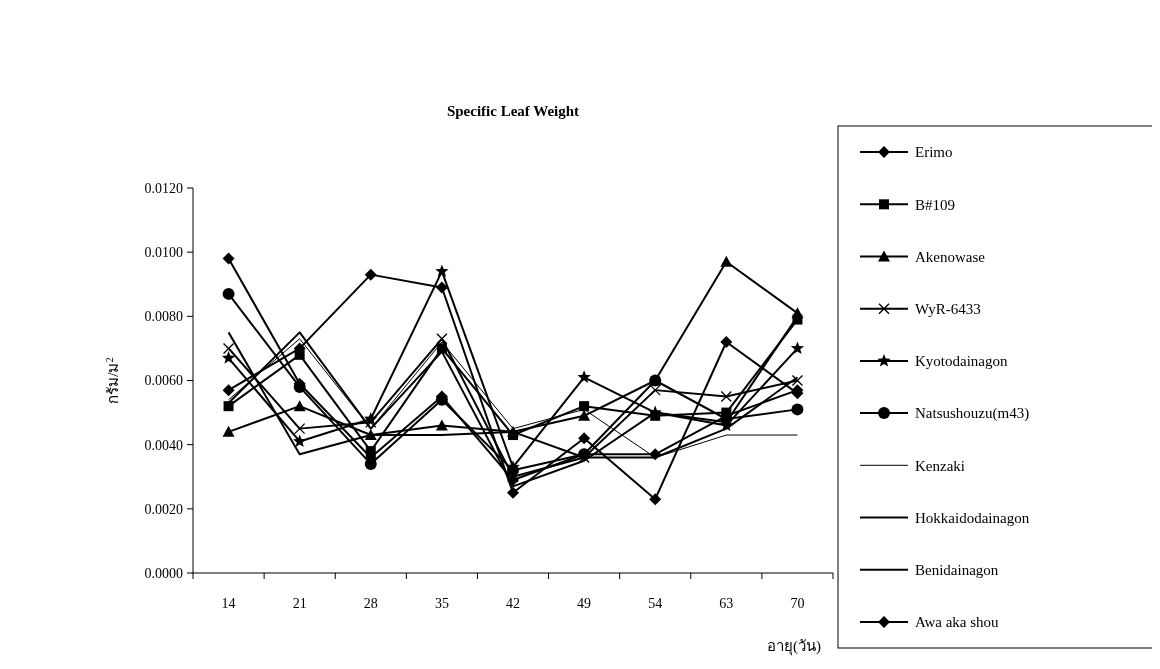 Image resolution: width=1160 pixels, height=669 pixels. What do you see at coordinates (513, 603) in the screenshot?
I see `x-tick-label: 42` at bounding box center [513, 603].